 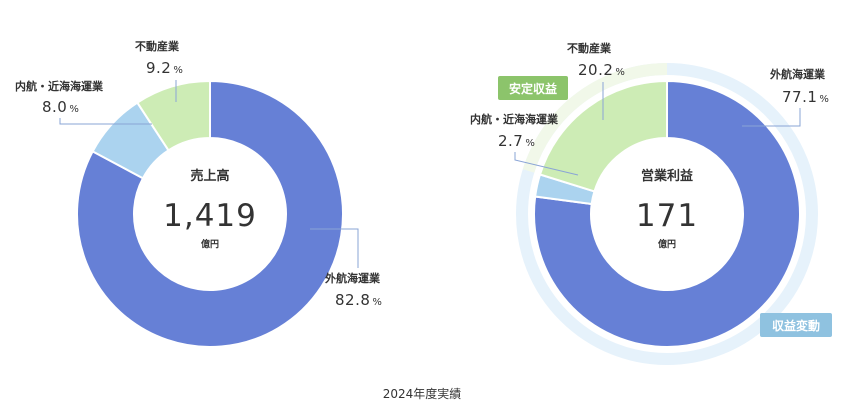 I want to click on sales-coastal-leader, so click(x=105, y=121).